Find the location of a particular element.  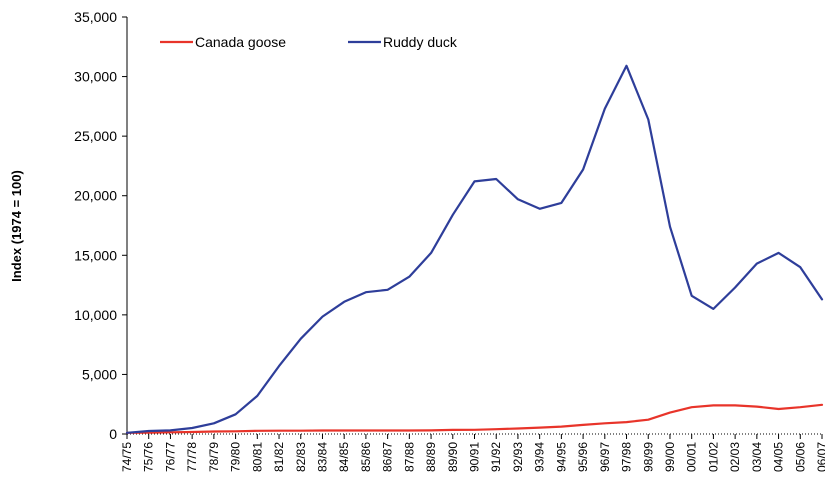

x-tick-label: 95/96 is located at coordinates (583, 457).